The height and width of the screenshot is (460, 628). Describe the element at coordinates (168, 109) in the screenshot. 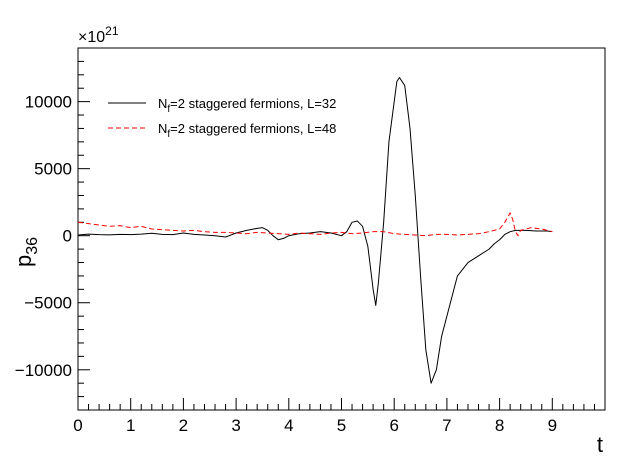

I see `legend-l32-sub: f` at that location.